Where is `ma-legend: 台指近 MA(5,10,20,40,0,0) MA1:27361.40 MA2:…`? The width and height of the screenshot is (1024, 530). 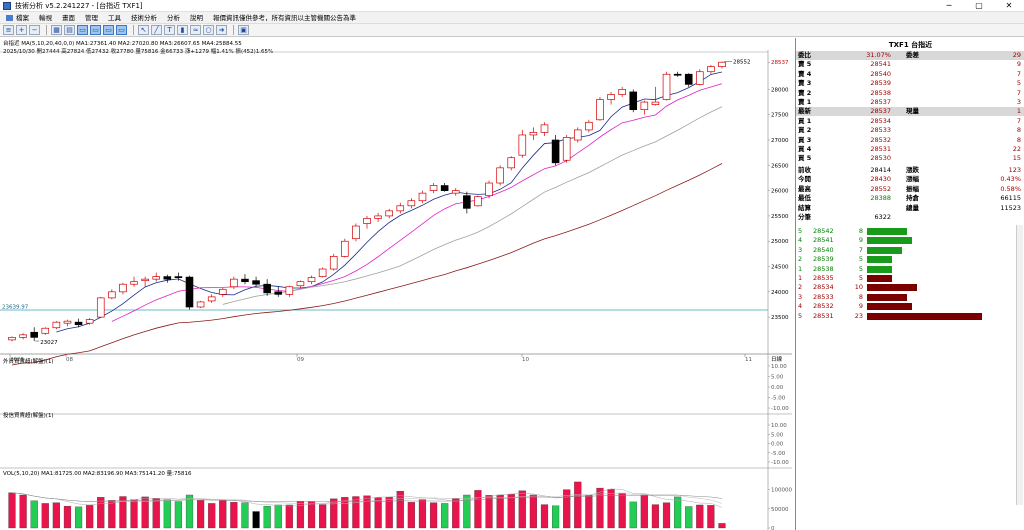
ma-legend: 台指近 MA(5,10,20,40,0,0) MA1:27361.40 MA2:… is located at coordinates (122, 44).